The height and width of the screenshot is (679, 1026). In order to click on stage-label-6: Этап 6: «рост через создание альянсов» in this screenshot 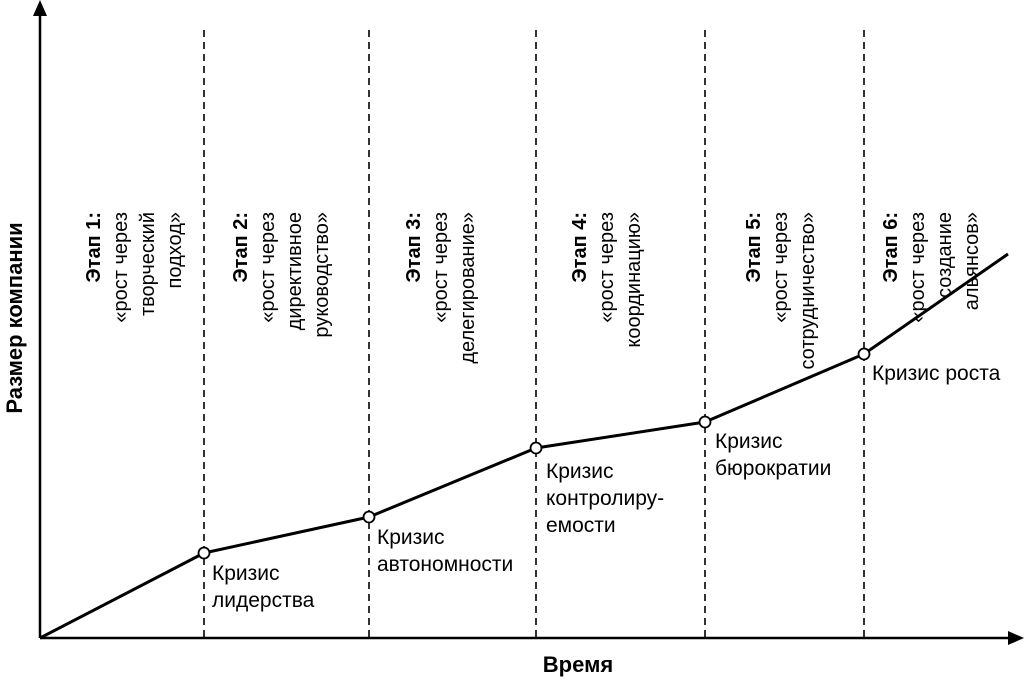, I will do `click(931, 267)`.